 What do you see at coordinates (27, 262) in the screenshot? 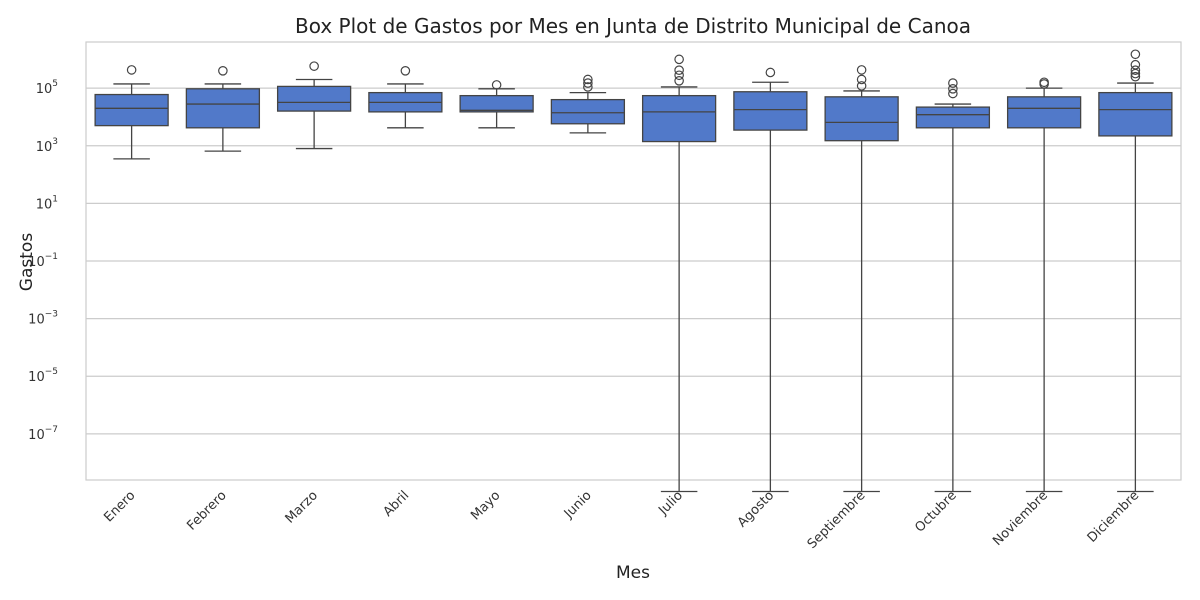
I see `y-axis-label: Gastos` at bounding box center [27, 262].